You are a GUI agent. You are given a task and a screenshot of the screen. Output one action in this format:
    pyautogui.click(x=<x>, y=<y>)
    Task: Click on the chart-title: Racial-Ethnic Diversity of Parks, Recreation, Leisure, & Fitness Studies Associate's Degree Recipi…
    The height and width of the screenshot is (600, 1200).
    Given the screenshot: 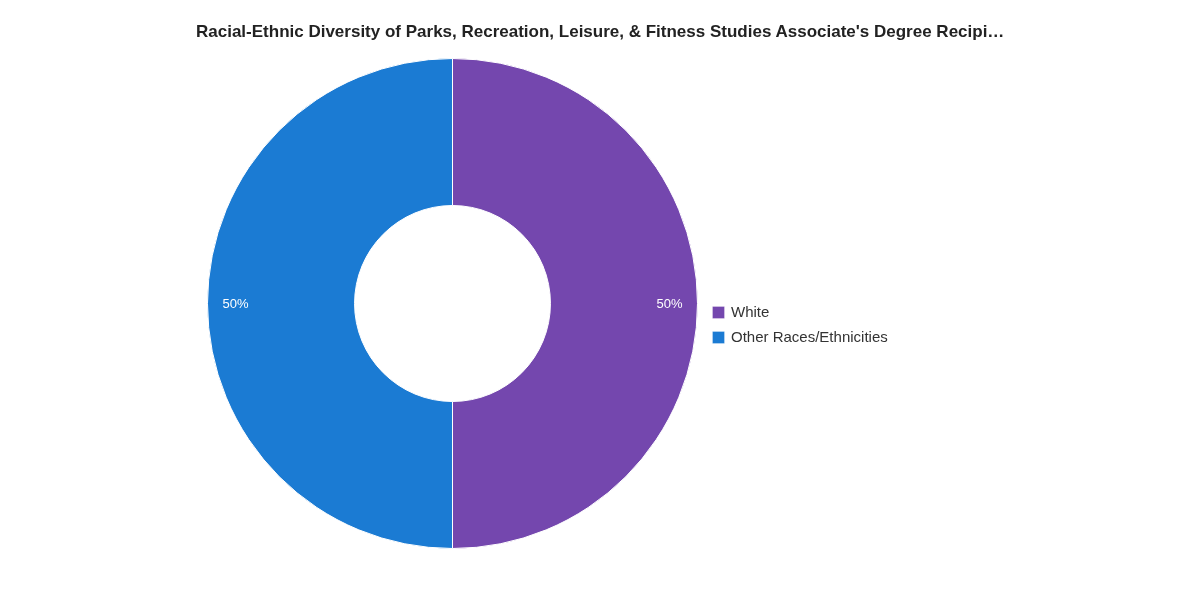 What is the action you would take?
    pyautogui.click(x=600, y=31)
    